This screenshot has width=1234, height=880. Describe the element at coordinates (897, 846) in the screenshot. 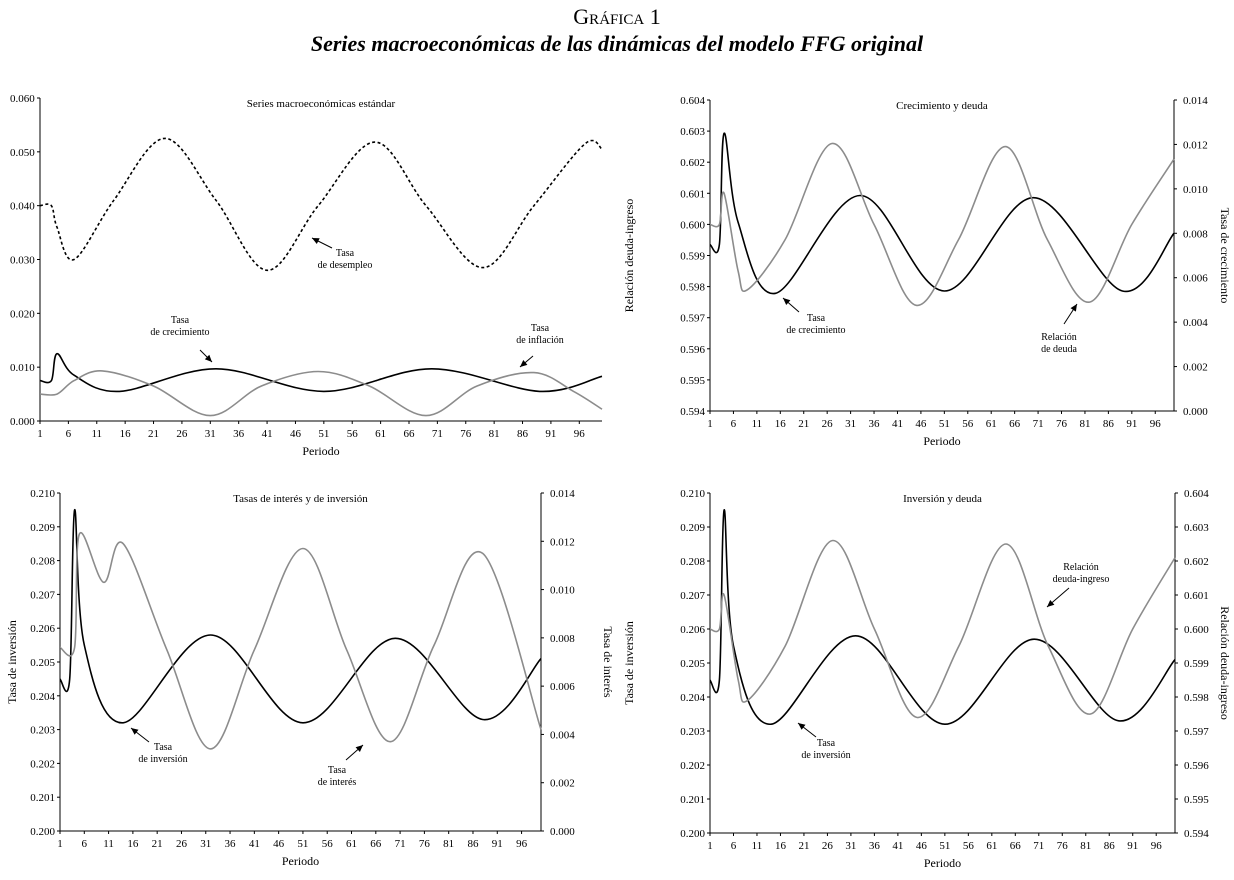

I see `c4-x-tick-label: 41` at that location.